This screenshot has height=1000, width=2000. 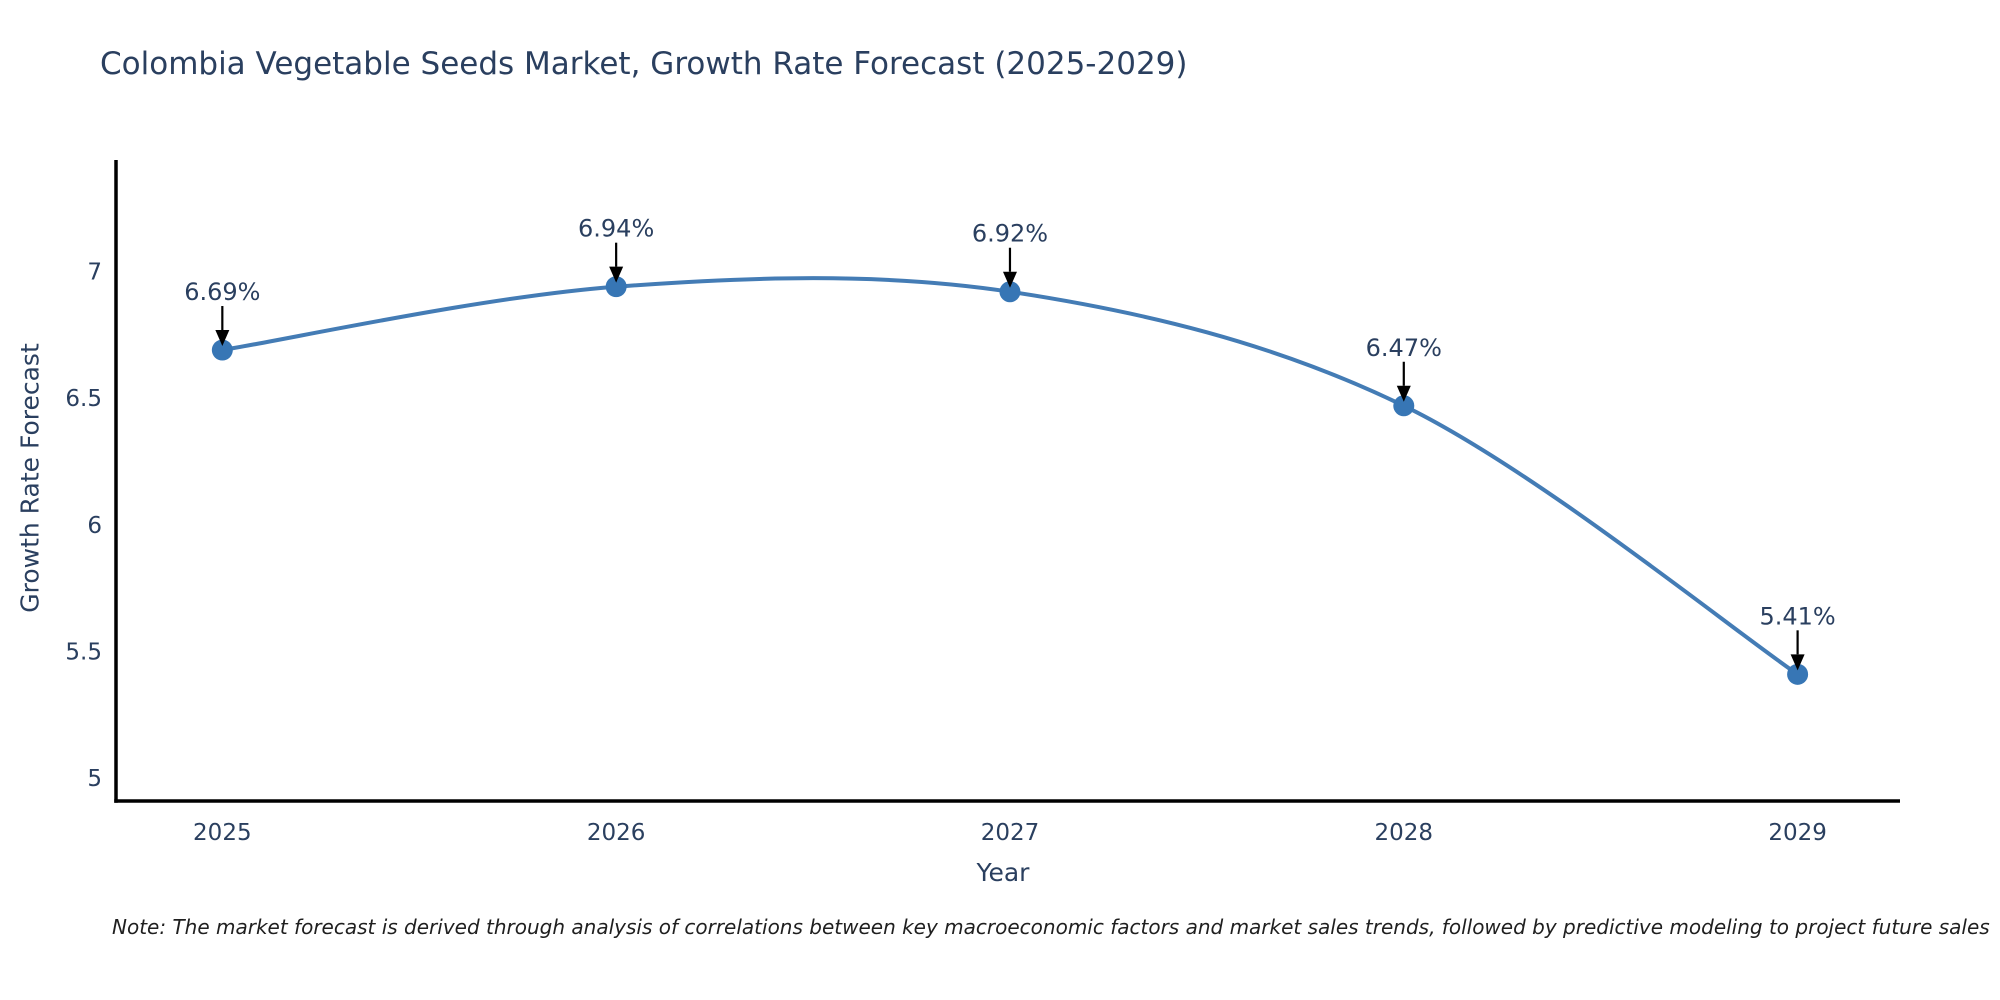 I want to click on data-point-label: 6.69%, so click(x=222, y=292).